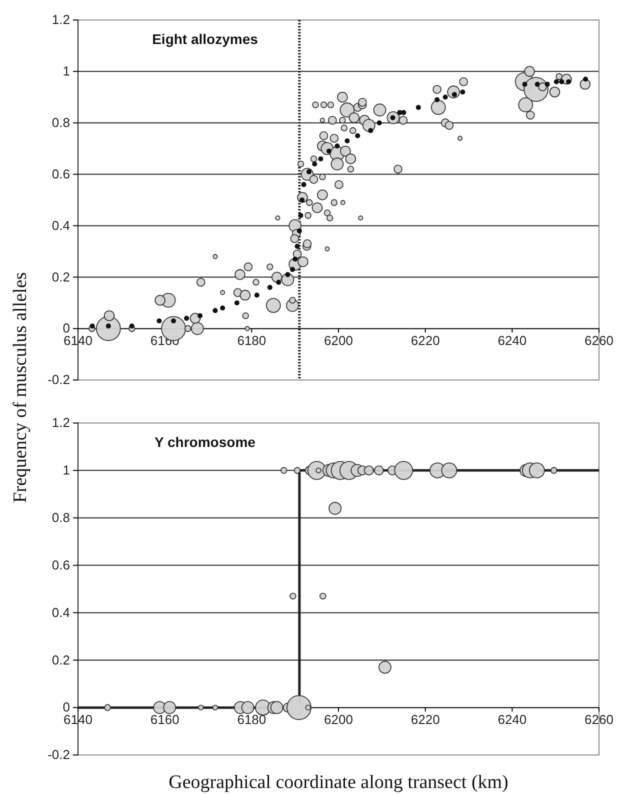 Image resolution: width=623 pixels, height=794 pixels. I want to click on x-axis-title: Geographical coordinate along transect (km), so click(338, 782).